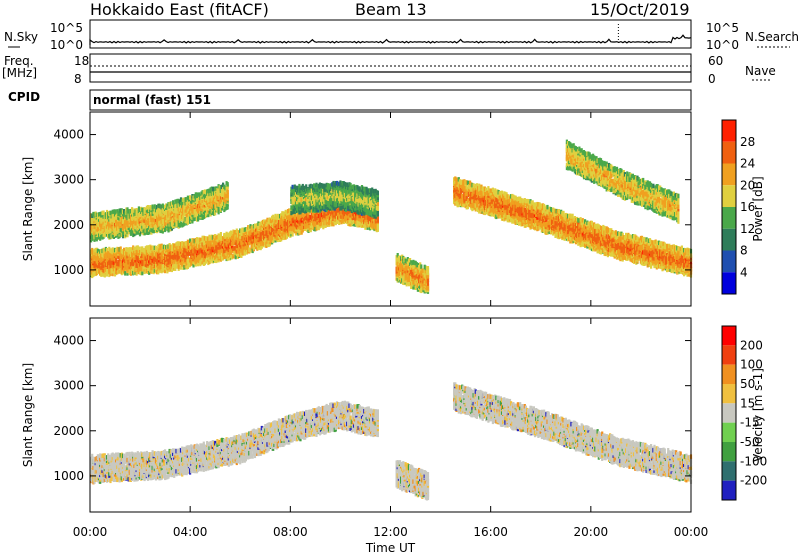  I want to click on noise-tick-low-right: 10^0, so click(722, 45).